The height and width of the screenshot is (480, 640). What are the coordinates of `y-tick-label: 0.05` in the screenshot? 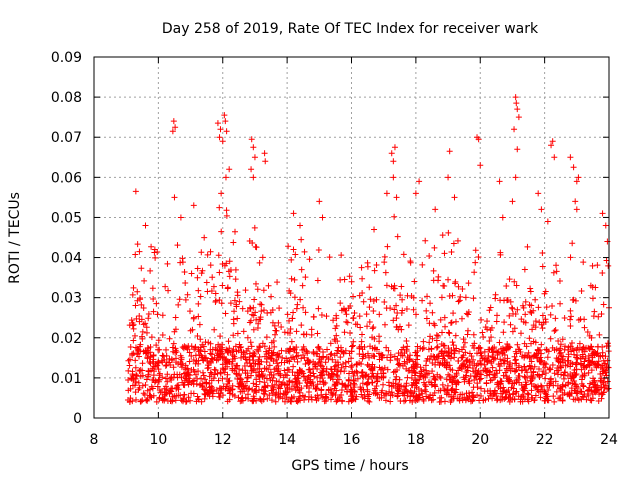 It's located at (66, 218).